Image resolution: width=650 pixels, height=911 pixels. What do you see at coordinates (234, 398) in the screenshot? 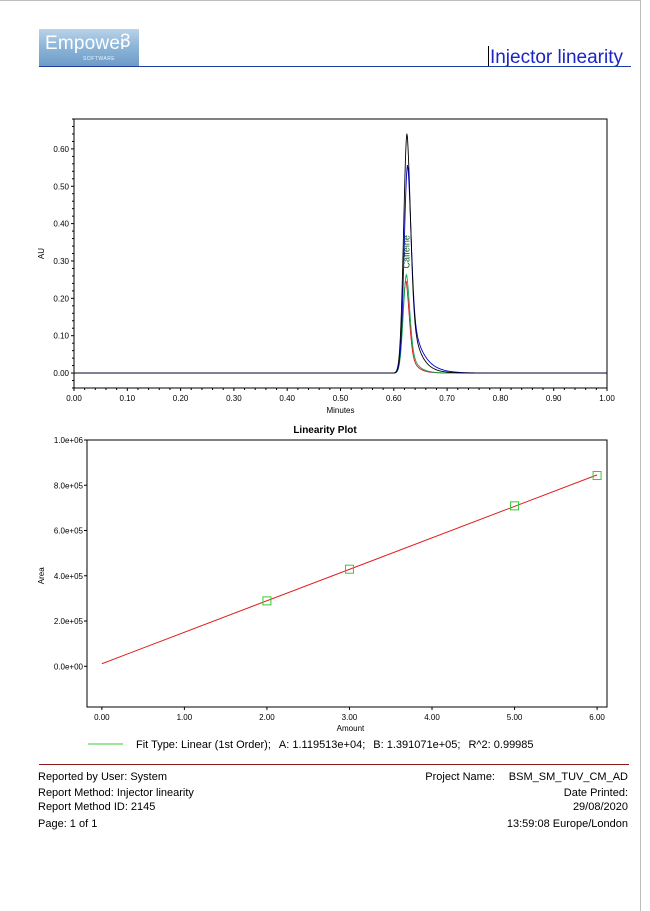
I see `chromatogram-x-tick-label: 0.30` at bounding box center [234, 398].